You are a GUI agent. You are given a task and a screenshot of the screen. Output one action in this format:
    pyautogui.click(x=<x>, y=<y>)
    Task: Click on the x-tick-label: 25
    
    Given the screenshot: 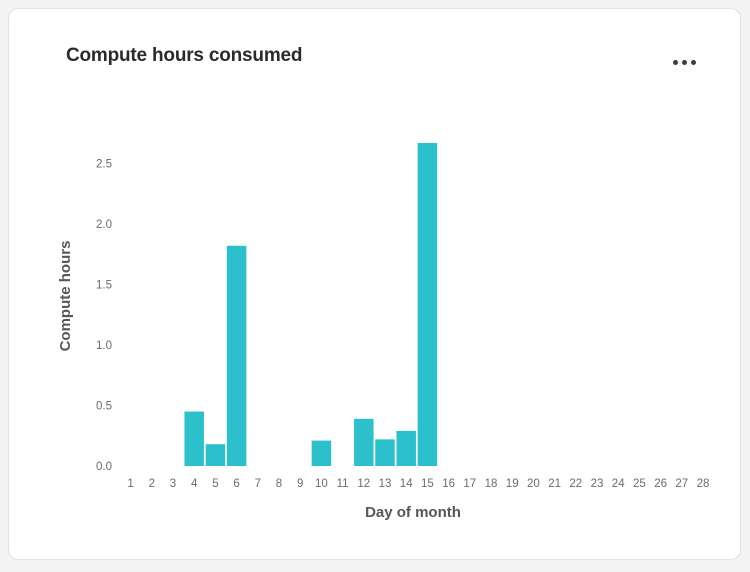 What is the action you would take?
    pyautogui.click(x=639, y=484)
    